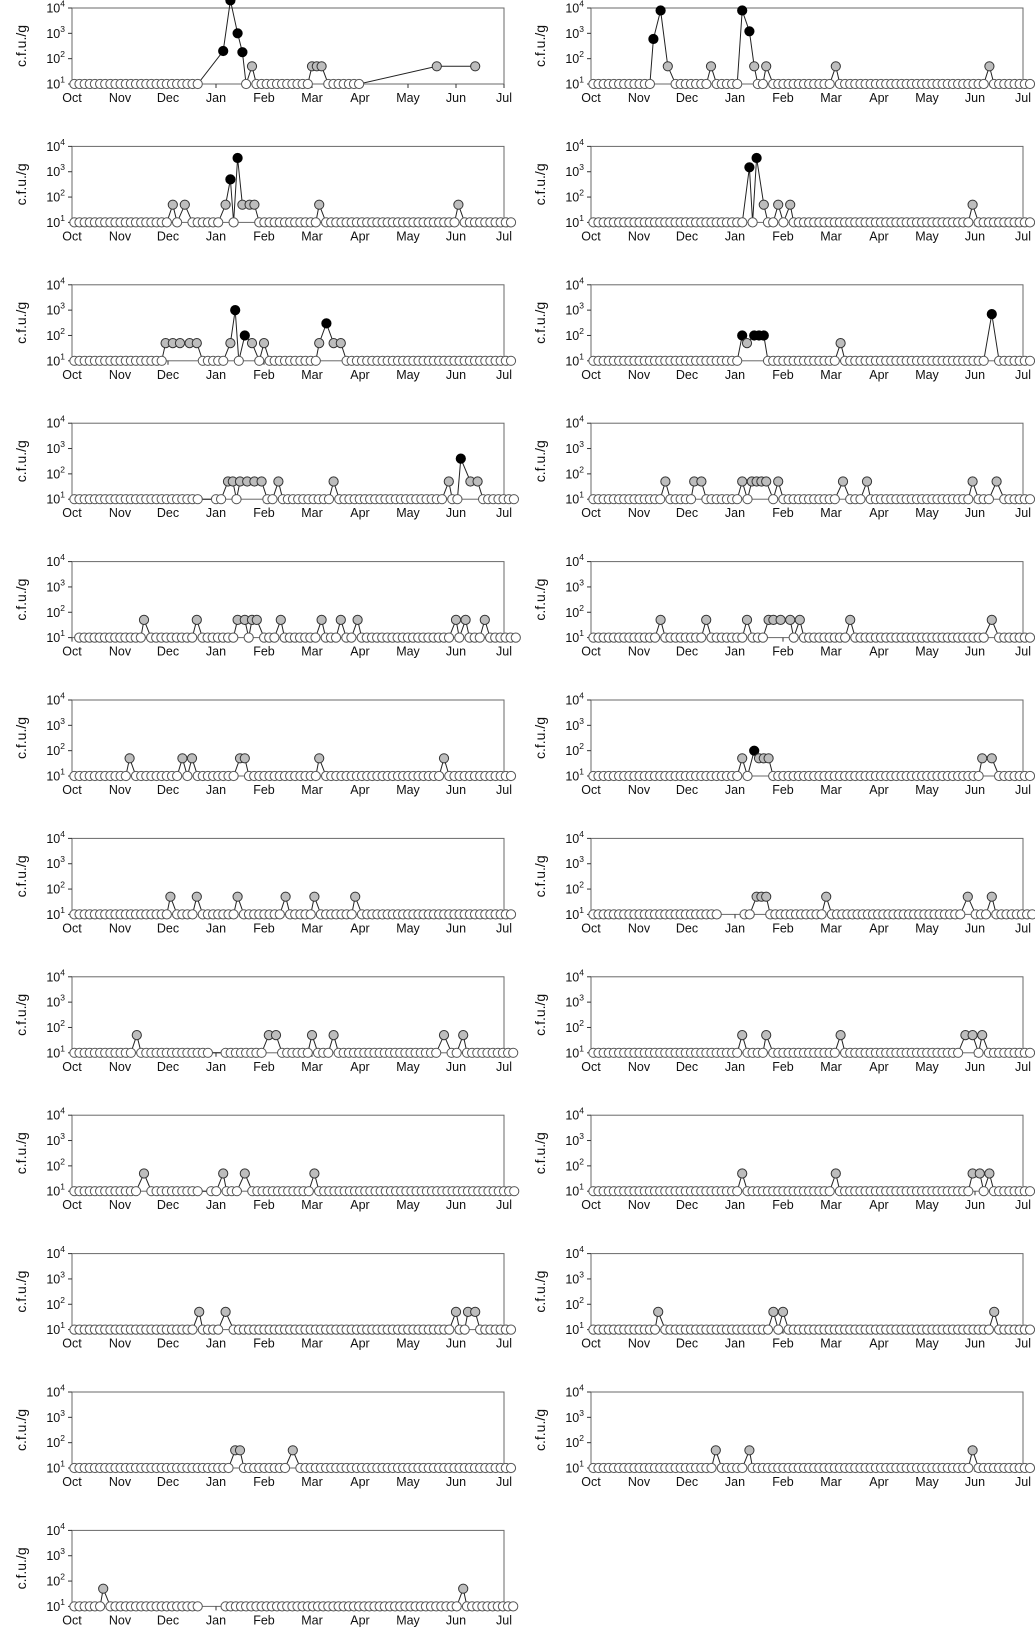  I want to click on x-tick-label: Jan, so click(216, 375).